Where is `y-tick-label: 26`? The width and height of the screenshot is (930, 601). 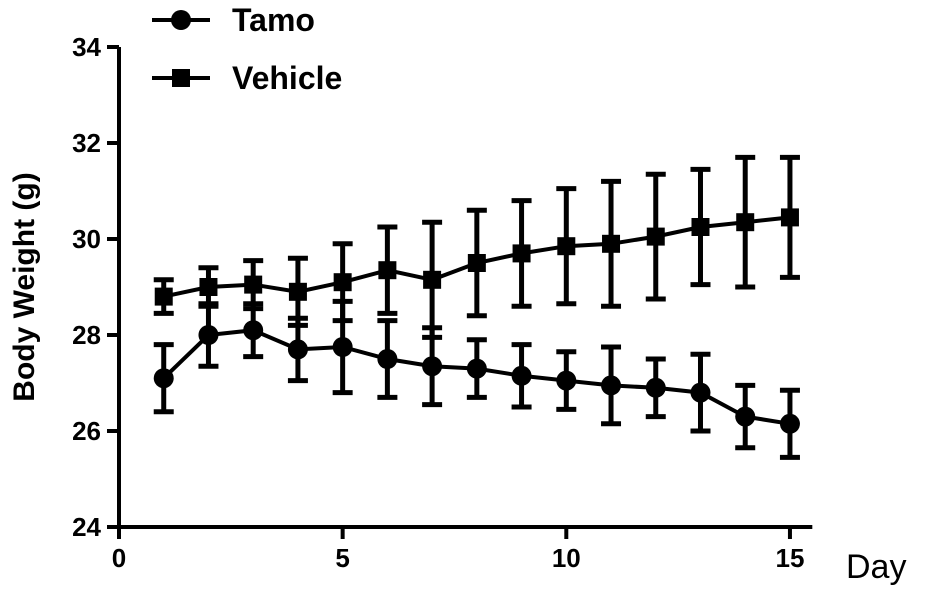 y-tick-label: 26 is located at coordinates (86, 431).